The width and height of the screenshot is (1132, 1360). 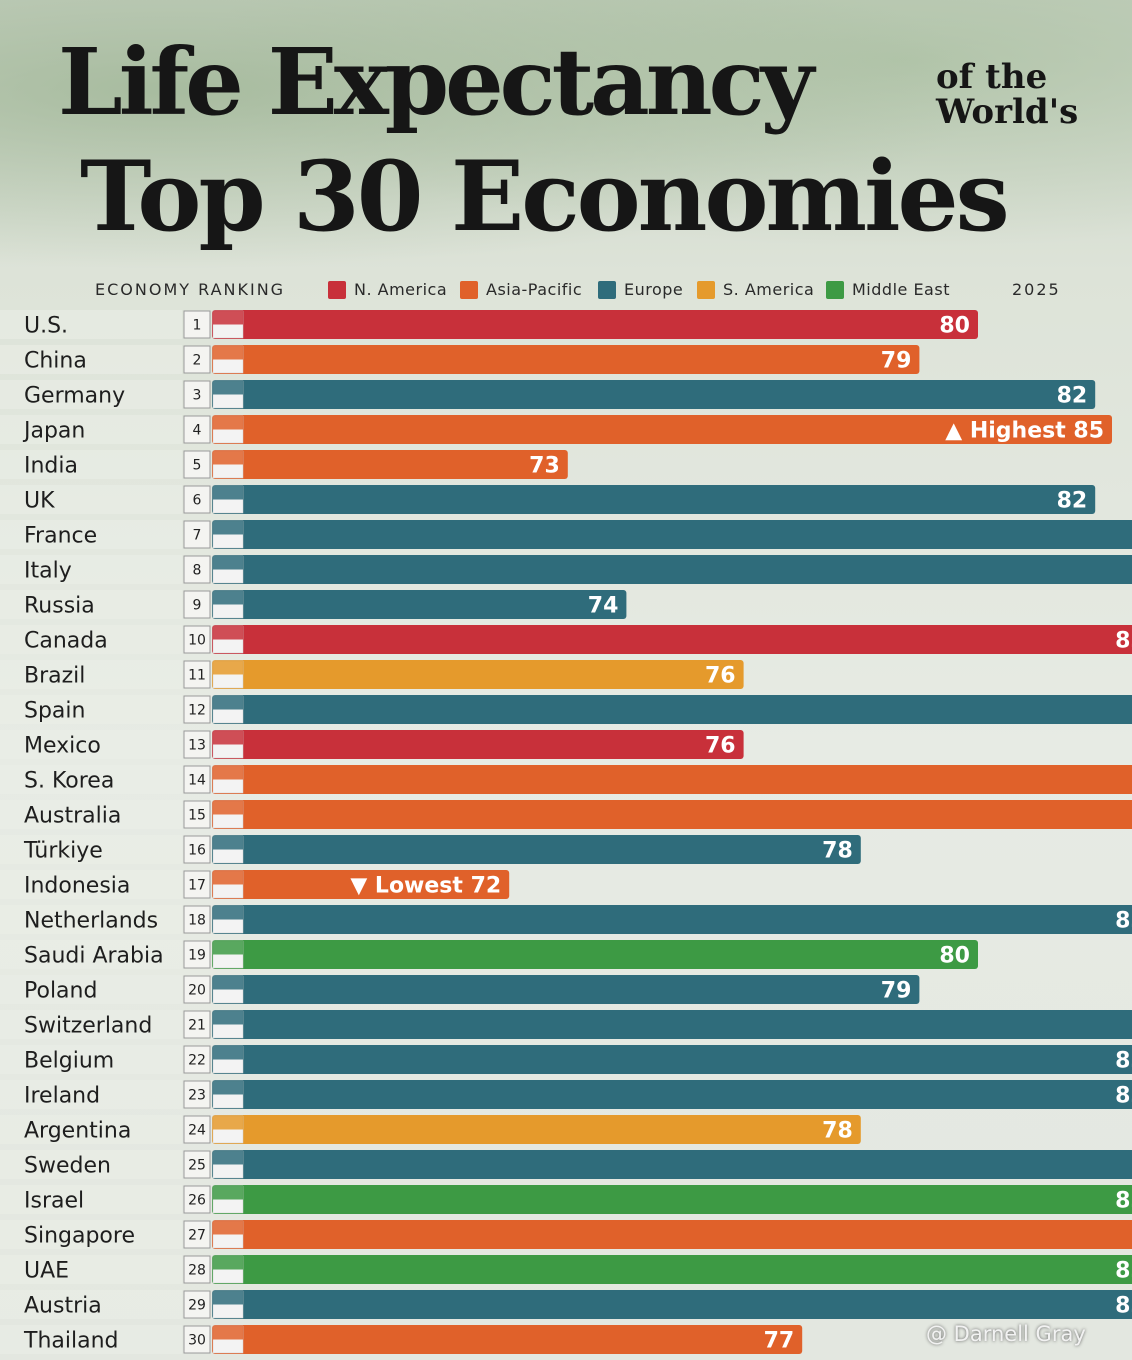 What do you see at coordinates (1072, 501) in the screenshot?
I see `value-label: 82` at bounding box center [1072, 501].